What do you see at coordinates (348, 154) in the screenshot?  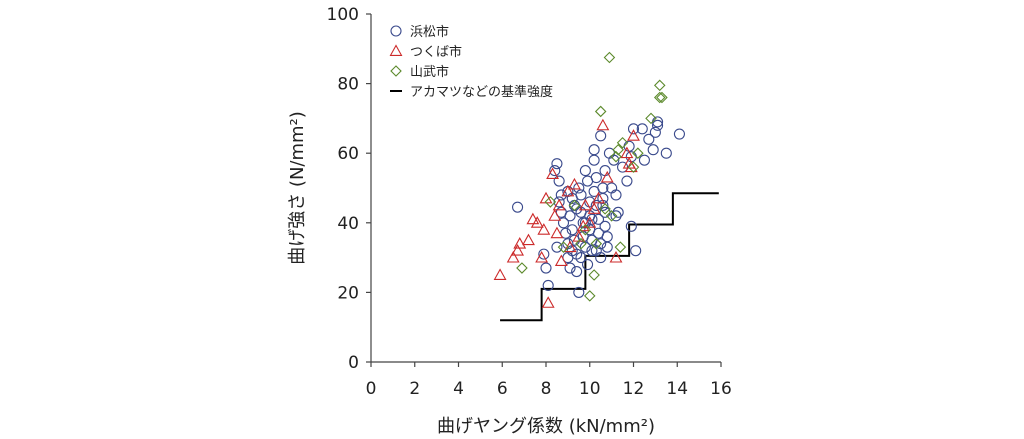 I see `y-tick-label: 60` at bounding box center [348, 154].